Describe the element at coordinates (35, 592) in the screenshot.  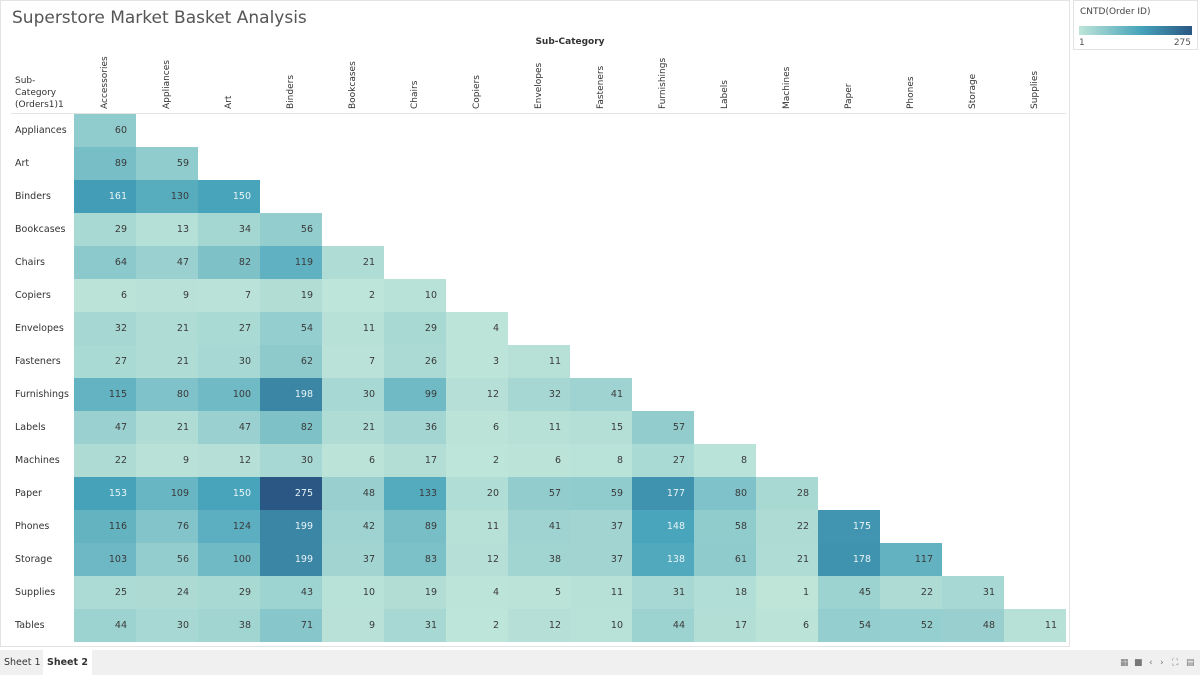
I see `row-header-label: Supplies` at that location.